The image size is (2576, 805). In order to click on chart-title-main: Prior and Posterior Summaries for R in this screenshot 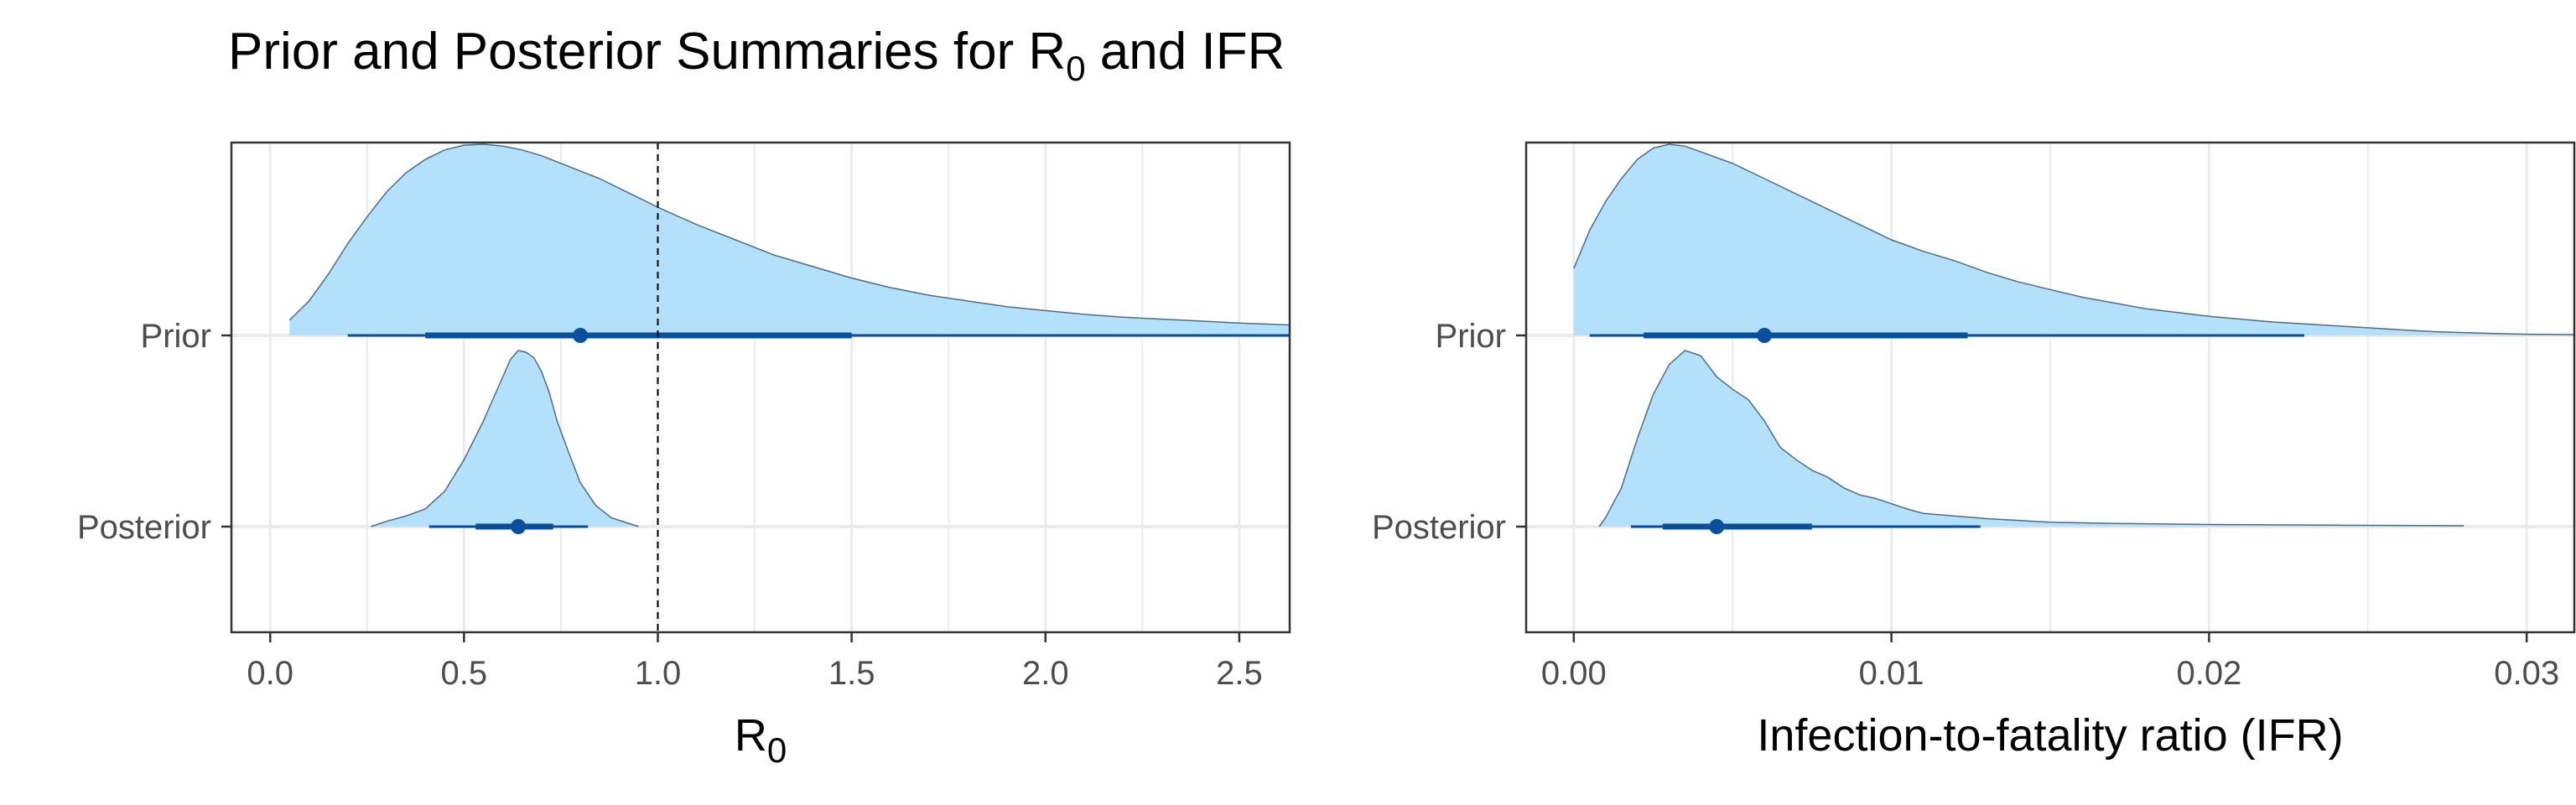, I will do `click(647, 51)`.